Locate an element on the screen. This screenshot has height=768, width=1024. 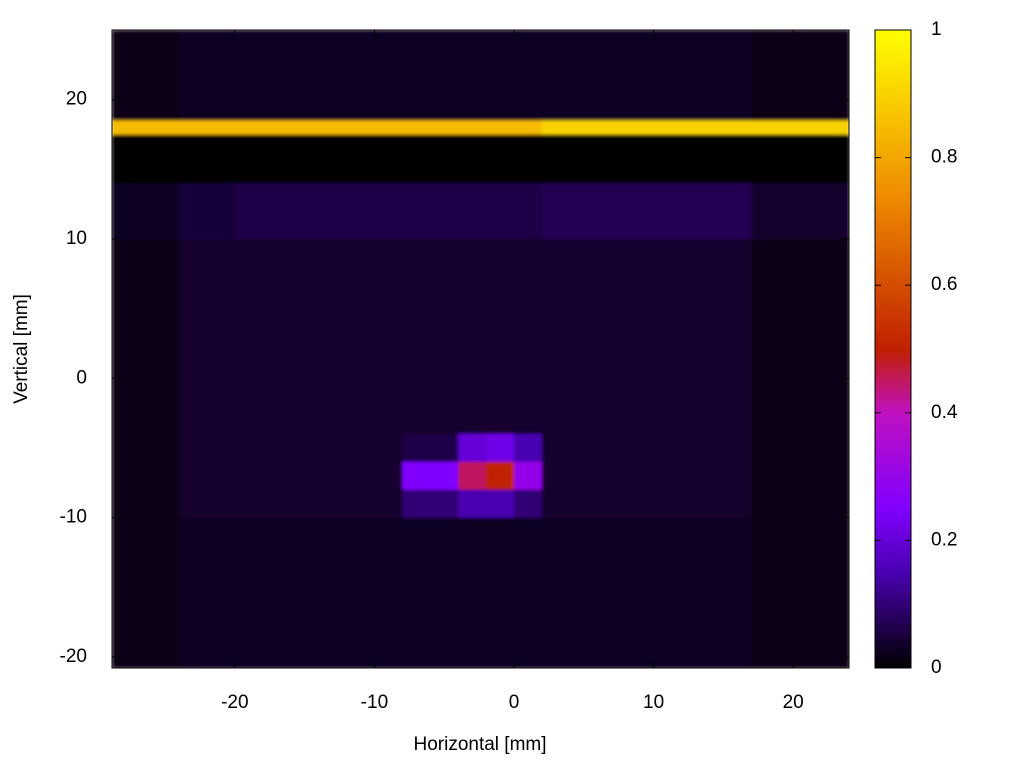
colorbar-tick-label: 0 is located at coordinates (936, 667).